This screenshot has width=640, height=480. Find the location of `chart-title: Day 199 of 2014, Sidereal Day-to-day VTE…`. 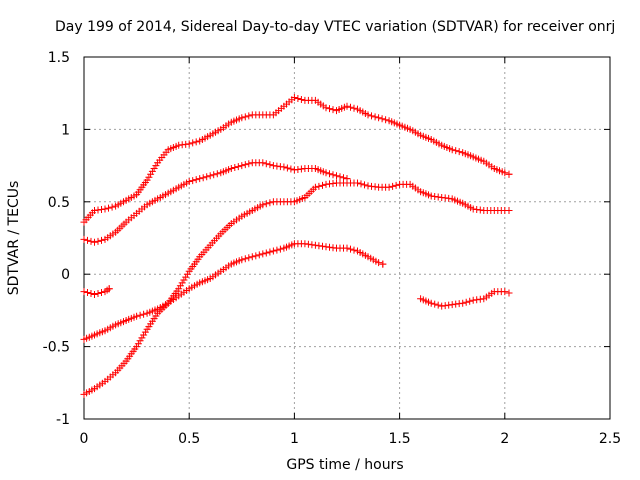

chart-title: Day 199 of 2014, Sidereal Day-to-day VTE… is located at coordinates (335, 27).